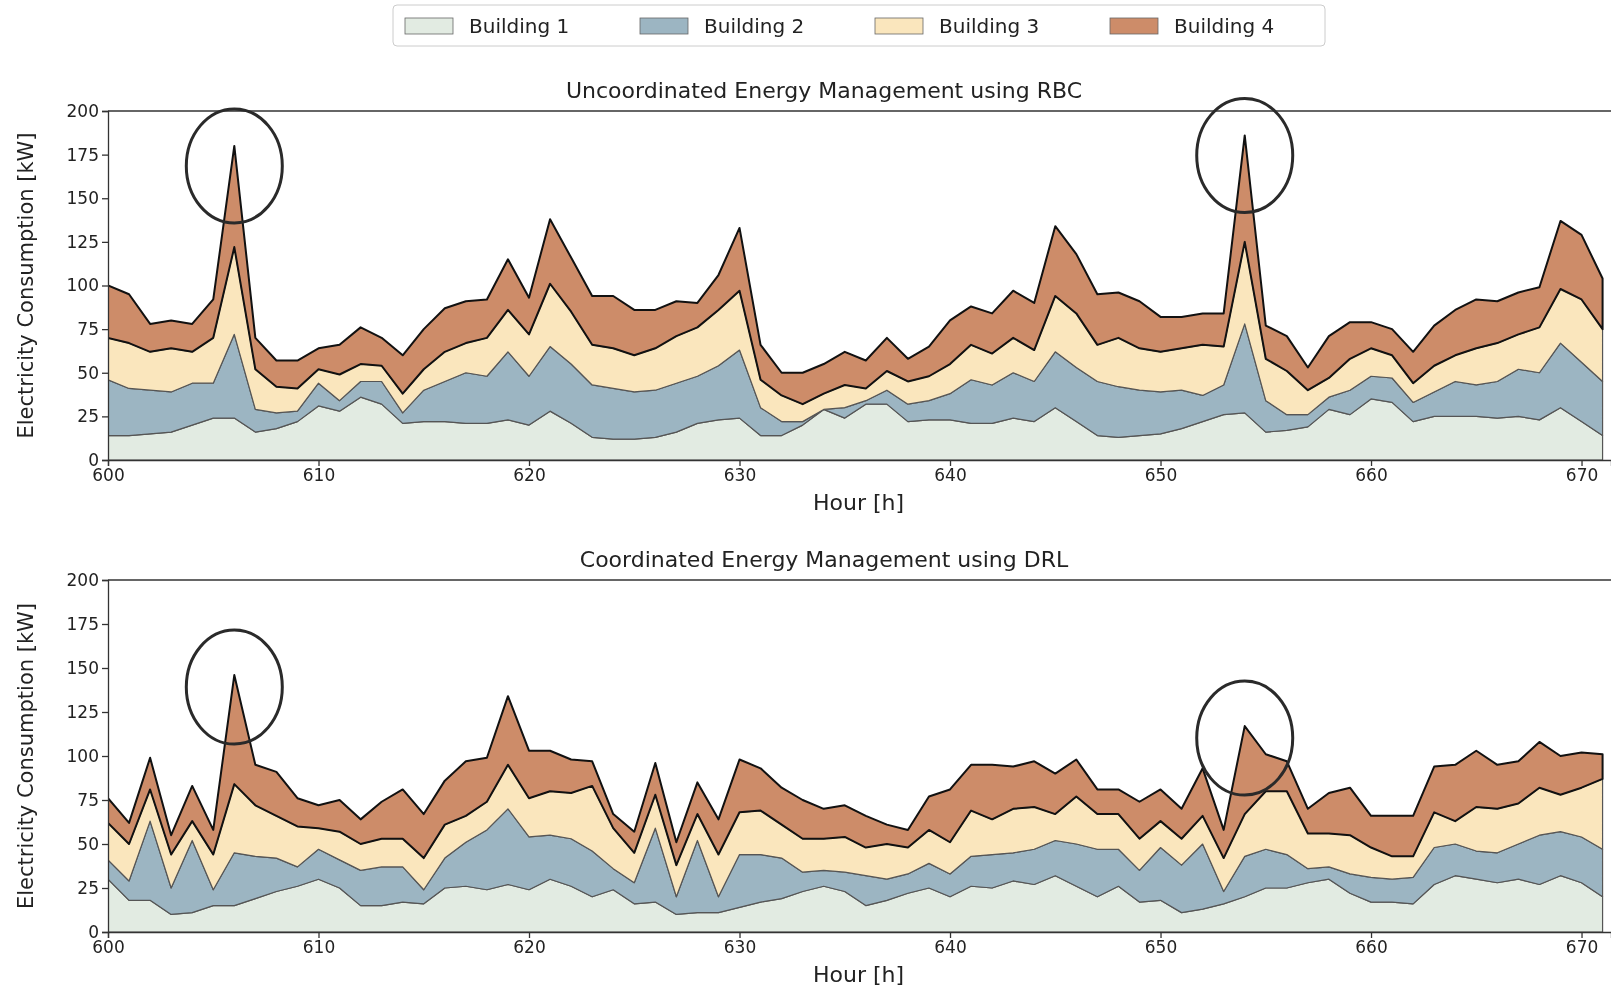 The image size is (1611, 998). Describe the element at coordinates (989, 26) in the screenshot. I see `legend-label: Building 3` at that location.